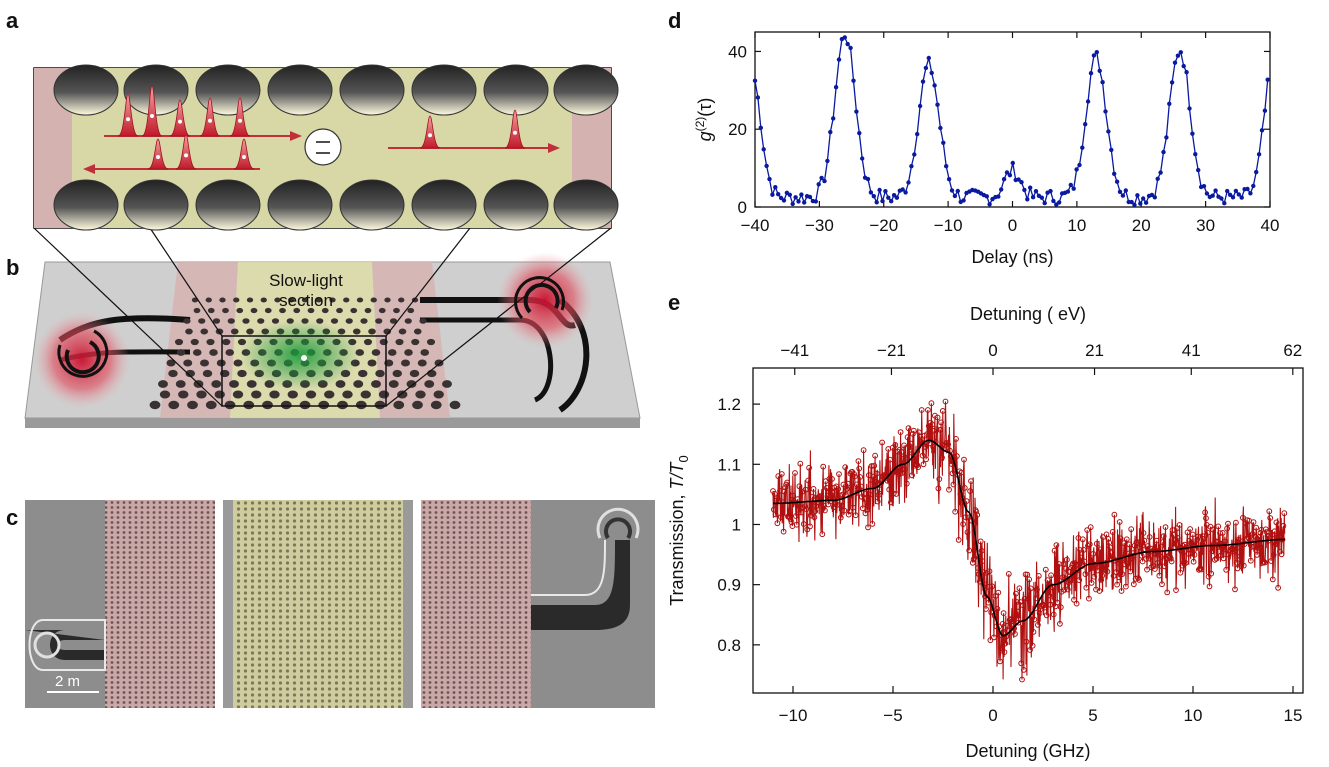  What do you see at coordinates (1027, 751) in the screenshot?
I see `x-axis-label-e: Detuning (GHz)` at bounding box center [1027, 751].